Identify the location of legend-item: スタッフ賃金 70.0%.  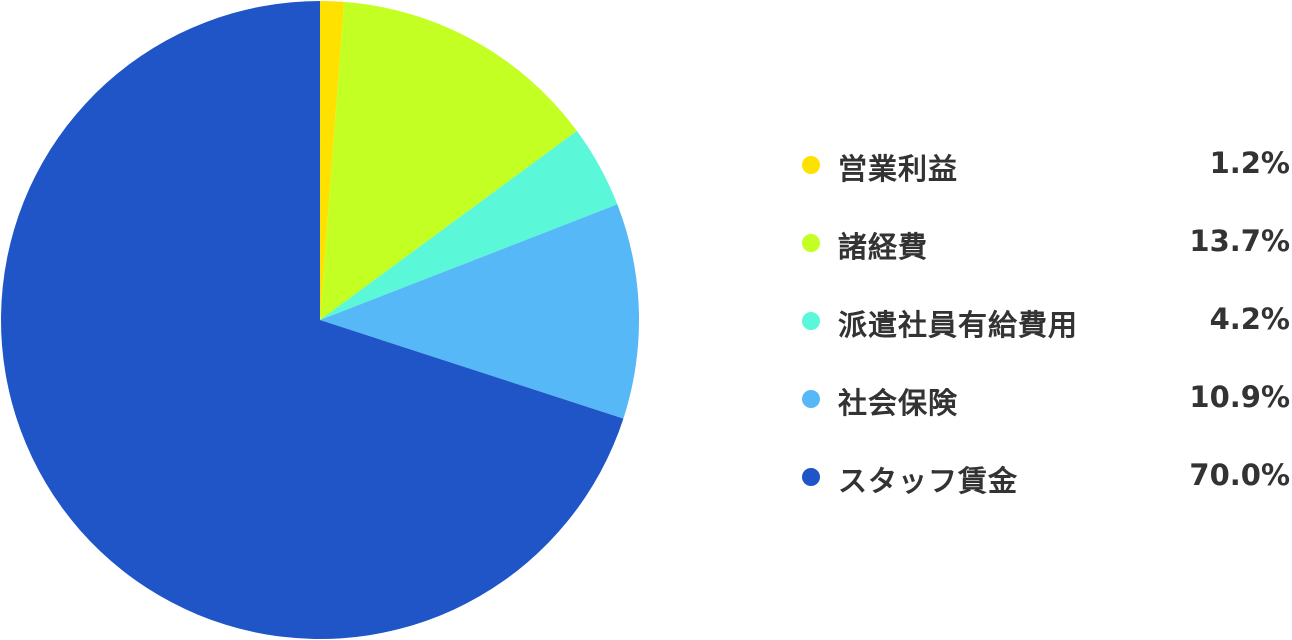
(1046, 493).